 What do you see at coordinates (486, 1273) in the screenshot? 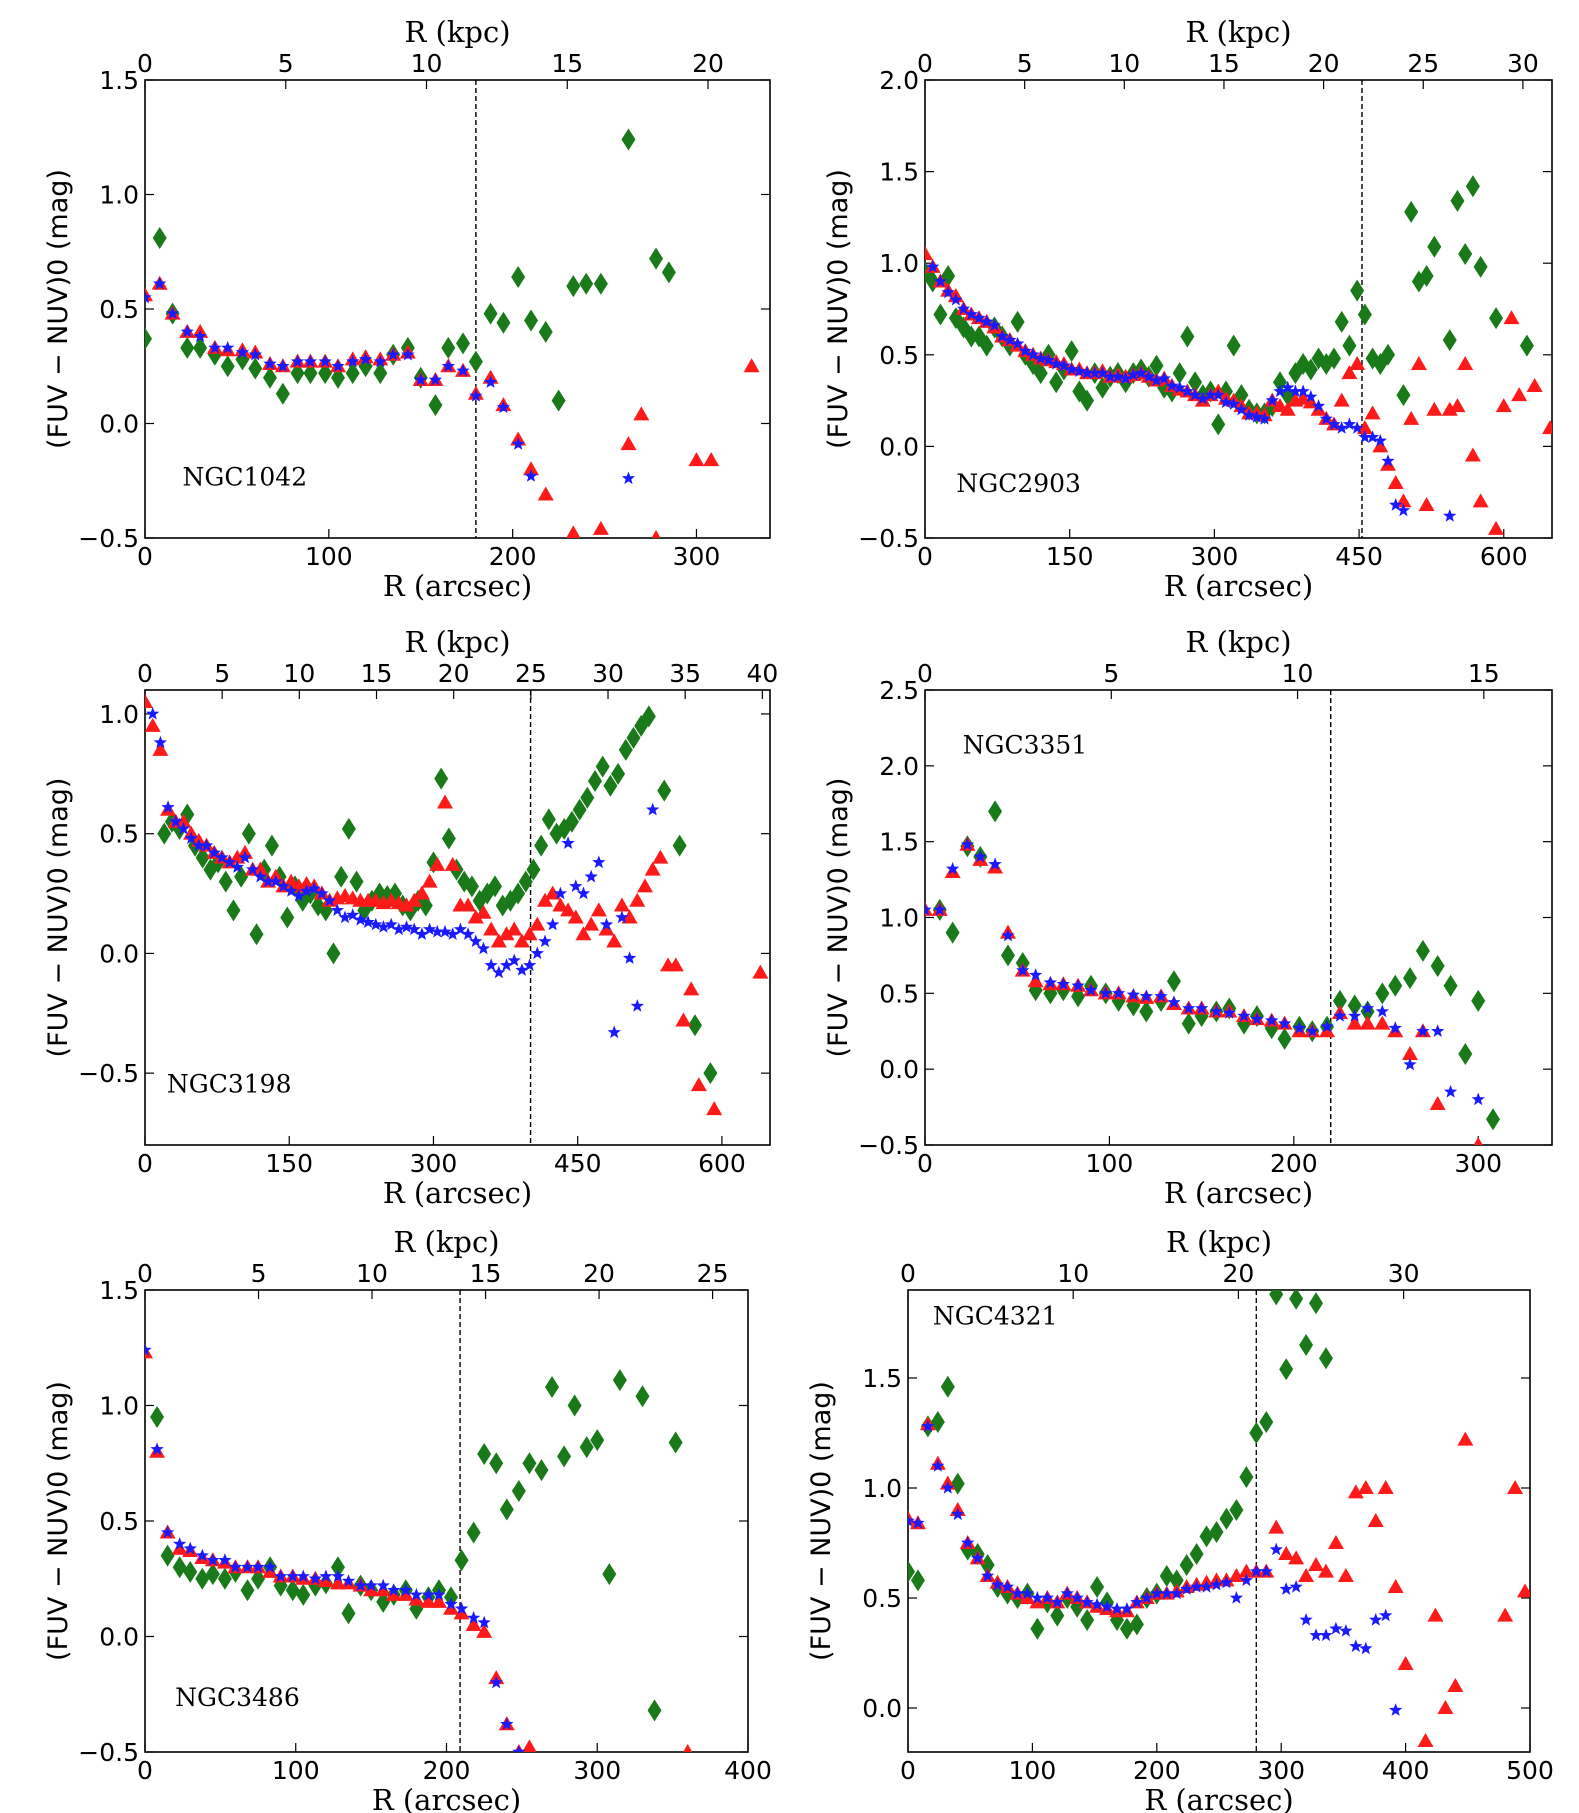
I see `kpc-tick-label: 15` at bounding box center [486, 1273].